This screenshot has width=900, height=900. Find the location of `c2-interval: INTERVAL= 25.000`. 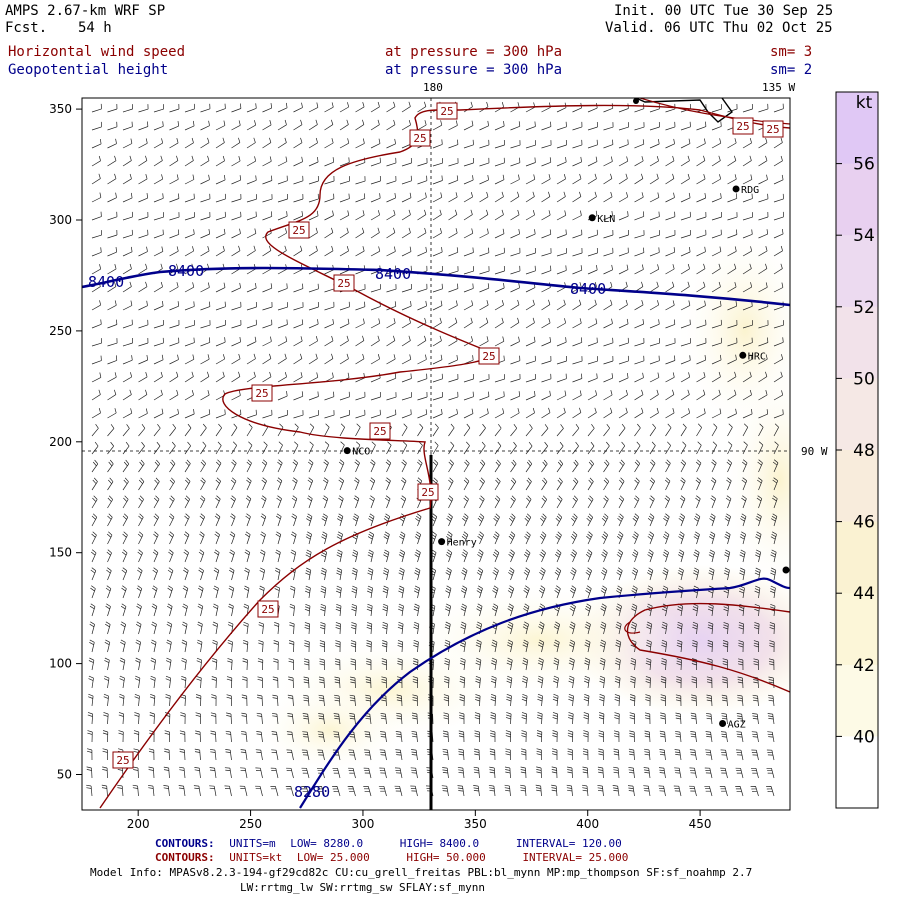

c2-interval: INTERVAL= 25.000 is located at coordinates (575, 857).